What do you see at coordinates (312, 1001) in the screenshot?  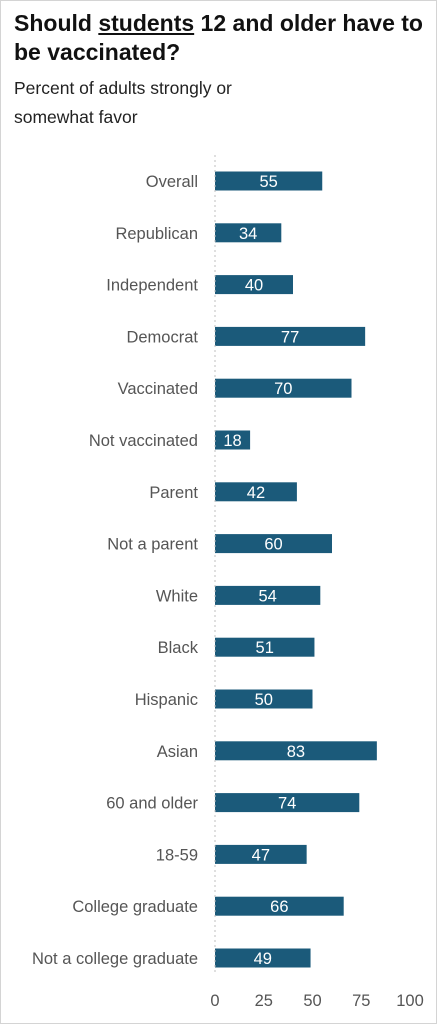 I see `x-tick-label: 50` at bounding box center [312, 1001].